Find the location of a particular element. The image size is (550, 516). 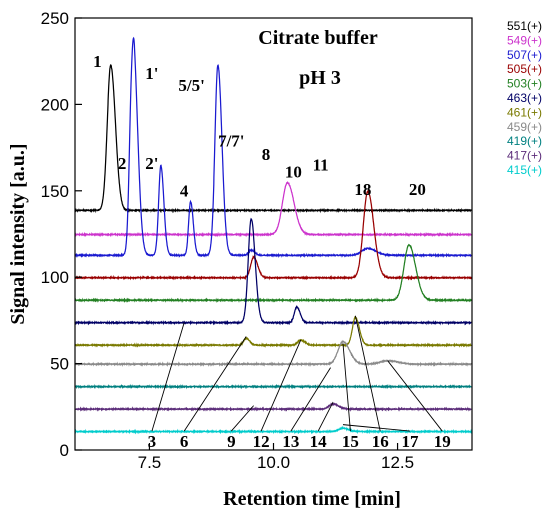

peak-label: 3 is located at coordinates (152, 441).